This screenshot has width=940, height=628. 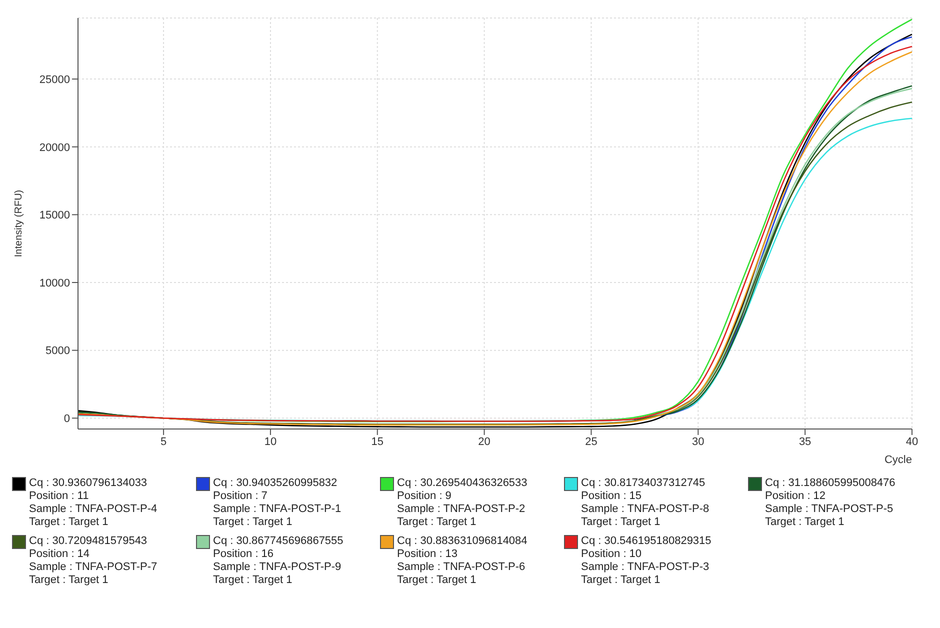 I want to click on y-tick-label: 25000, so click(x=54, y=80).